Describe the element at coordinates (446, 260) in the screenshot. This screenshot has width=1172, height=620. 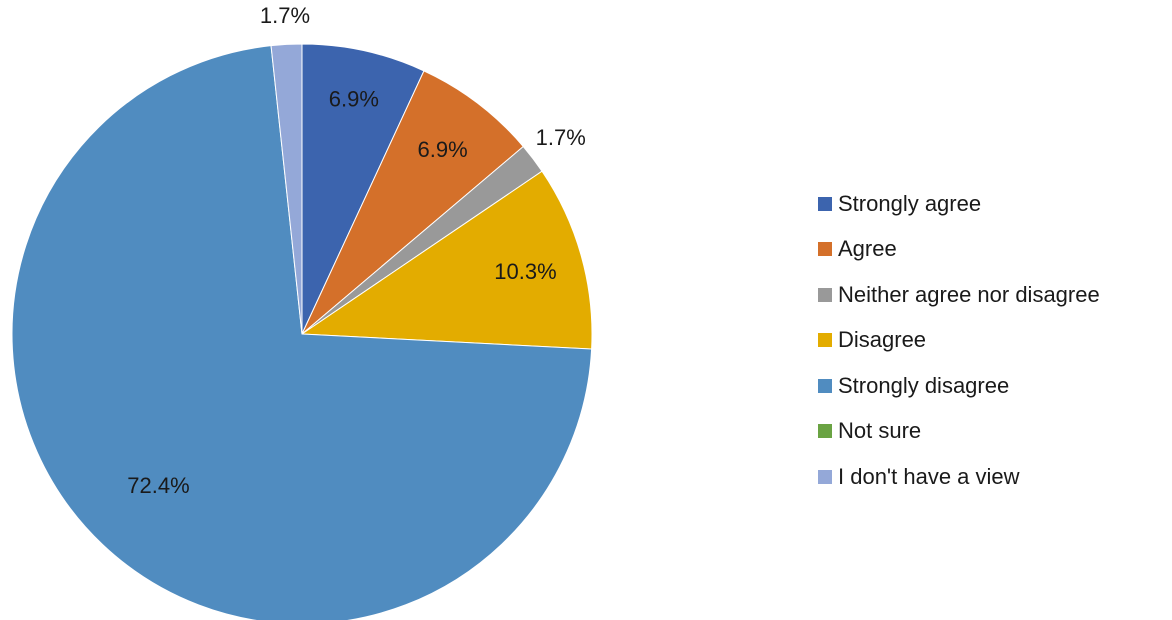
I see `pie-slice-disagree` at that location.